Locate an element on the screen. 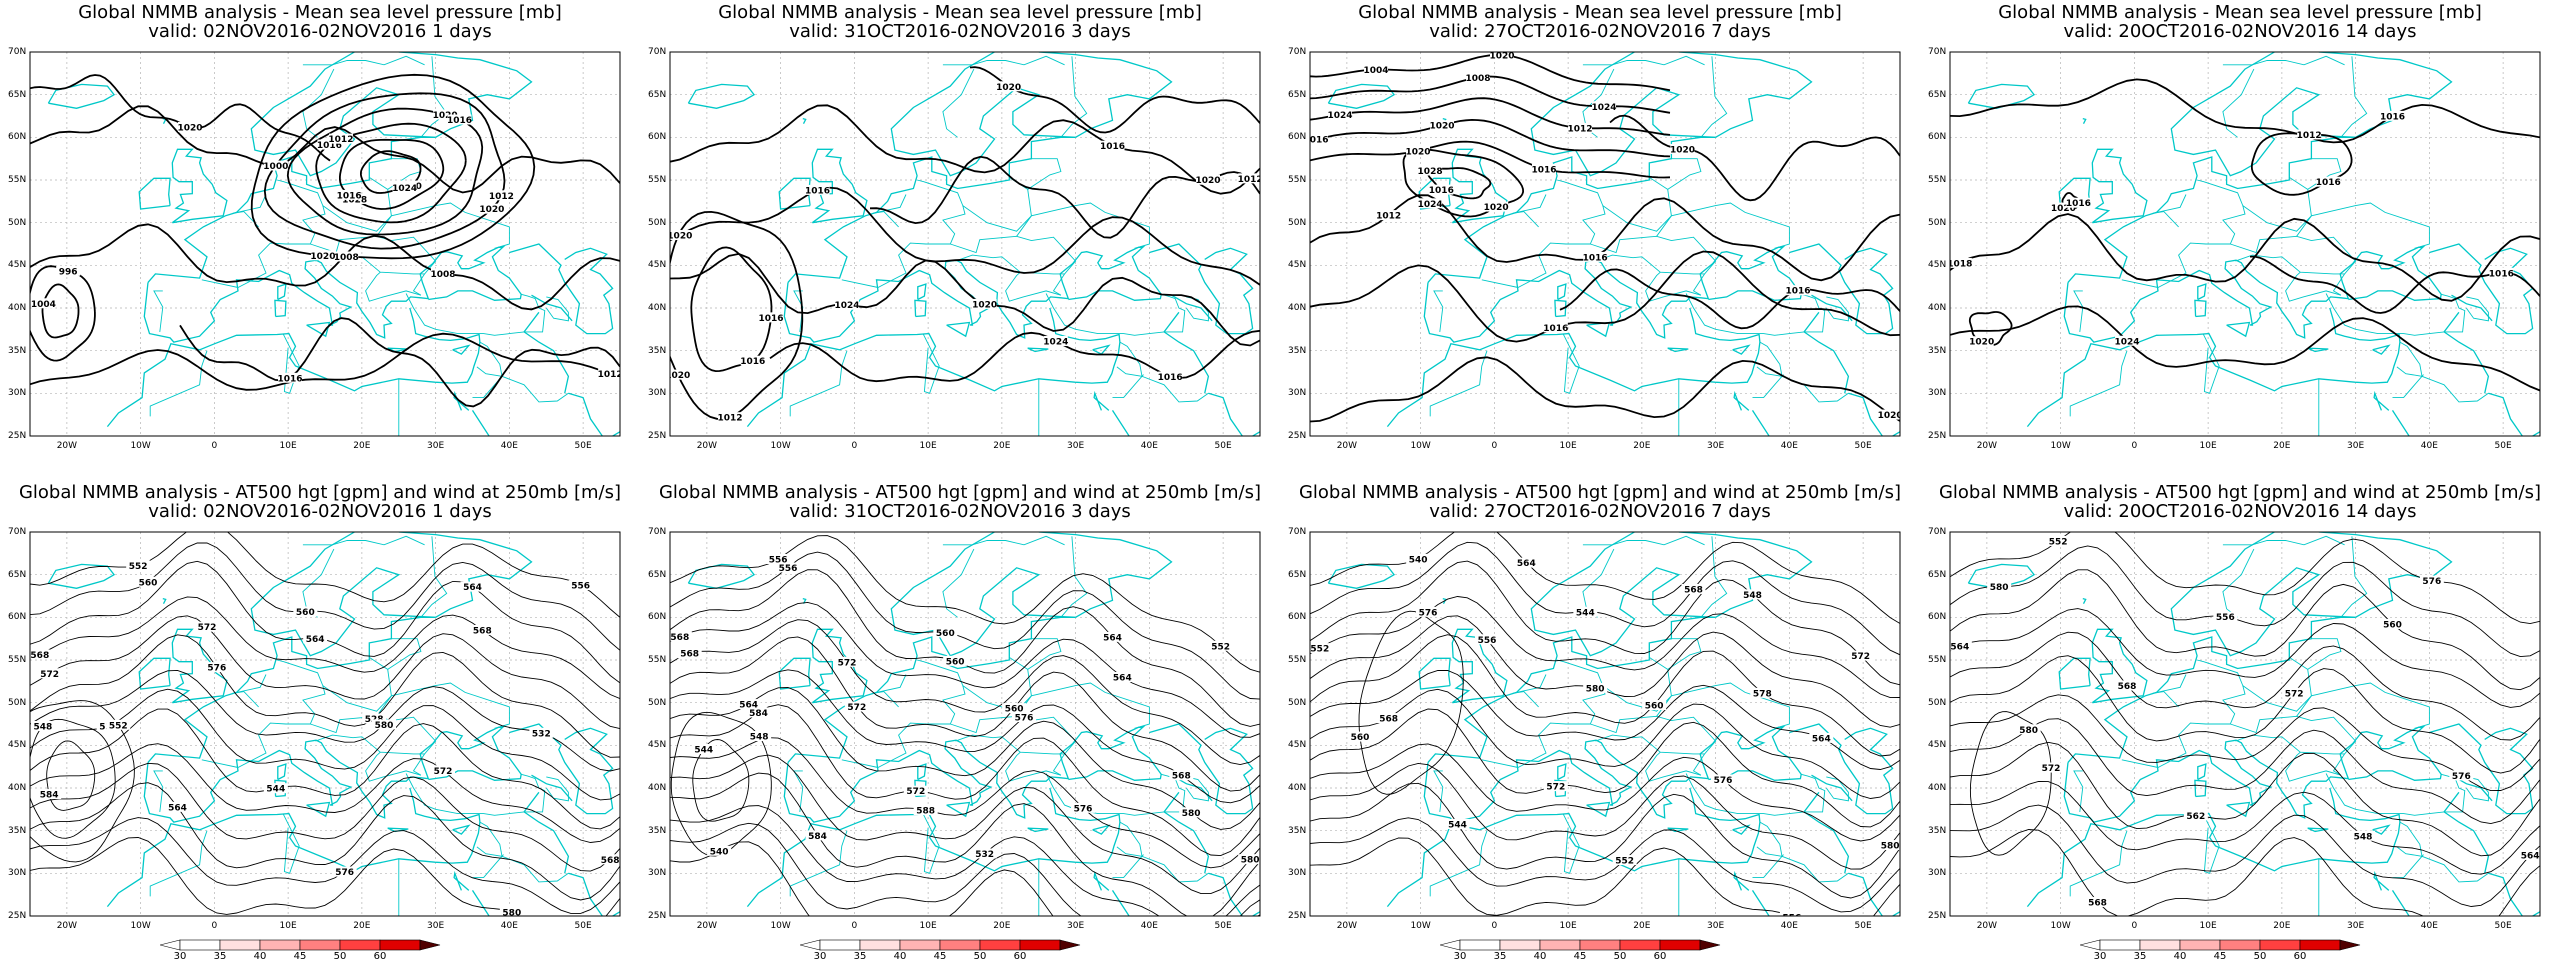  contour-label: 580 is located at coordinates (384, 726).